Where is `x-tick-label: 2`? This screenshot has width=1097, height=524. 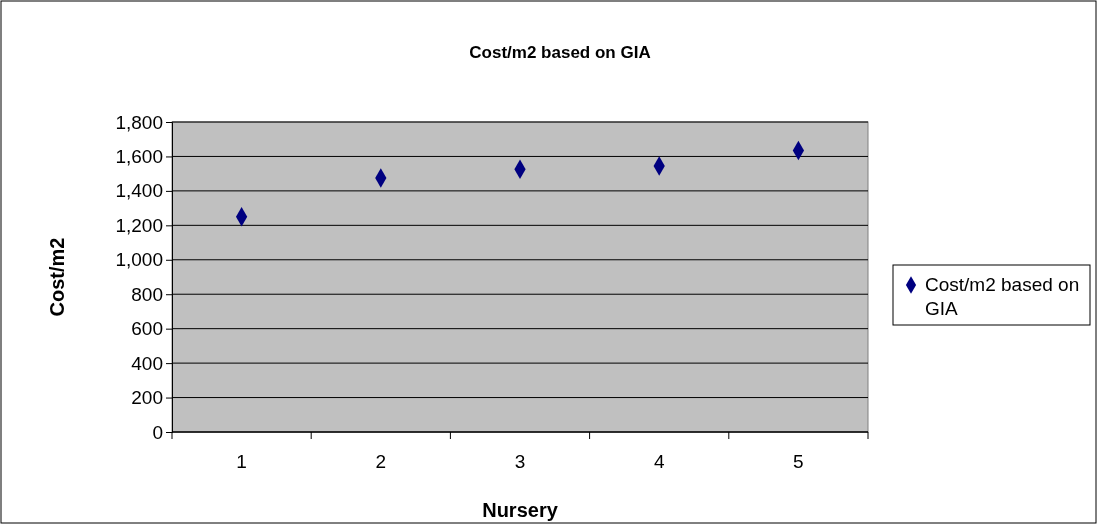
x-tick-label: 2 is located at coordinates (381, 461).